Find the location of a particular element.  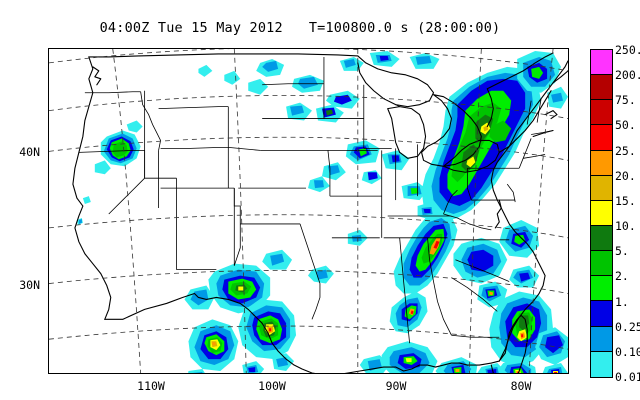

colorbar-tick-0_10: 0.10 is located at coordinates (627, 351).